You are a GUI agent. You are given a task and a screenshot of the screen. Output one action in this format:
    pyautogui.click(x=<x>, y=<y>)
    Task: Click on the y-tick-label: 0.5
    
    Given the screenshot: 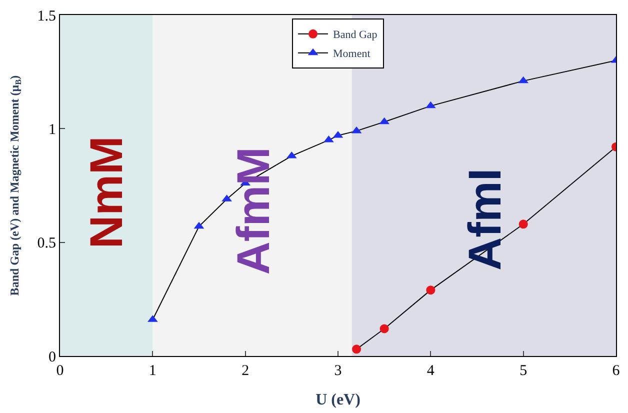 What is the action you would take?
    pyautogui.click(x=46, y=244)
    